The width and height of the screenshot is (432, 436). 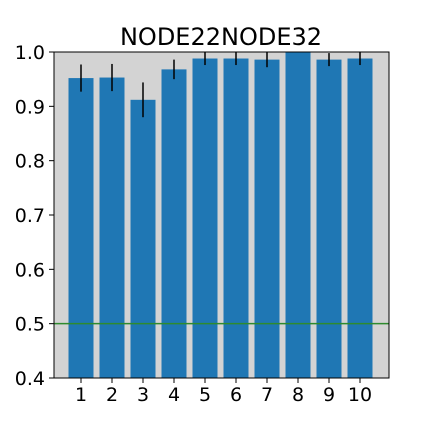 I want to click on y-tick-label: 0.8, so click(x=30, y=162).